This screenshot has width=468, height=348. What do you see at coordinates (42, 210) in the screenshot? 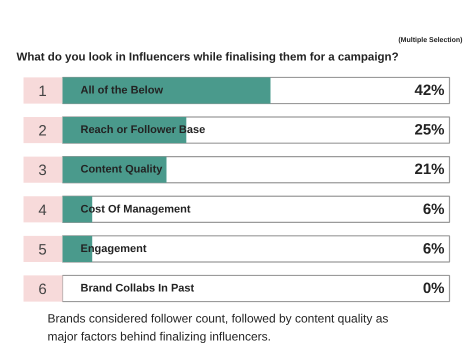
I see `text: 4` at bounding box center [42, 210].